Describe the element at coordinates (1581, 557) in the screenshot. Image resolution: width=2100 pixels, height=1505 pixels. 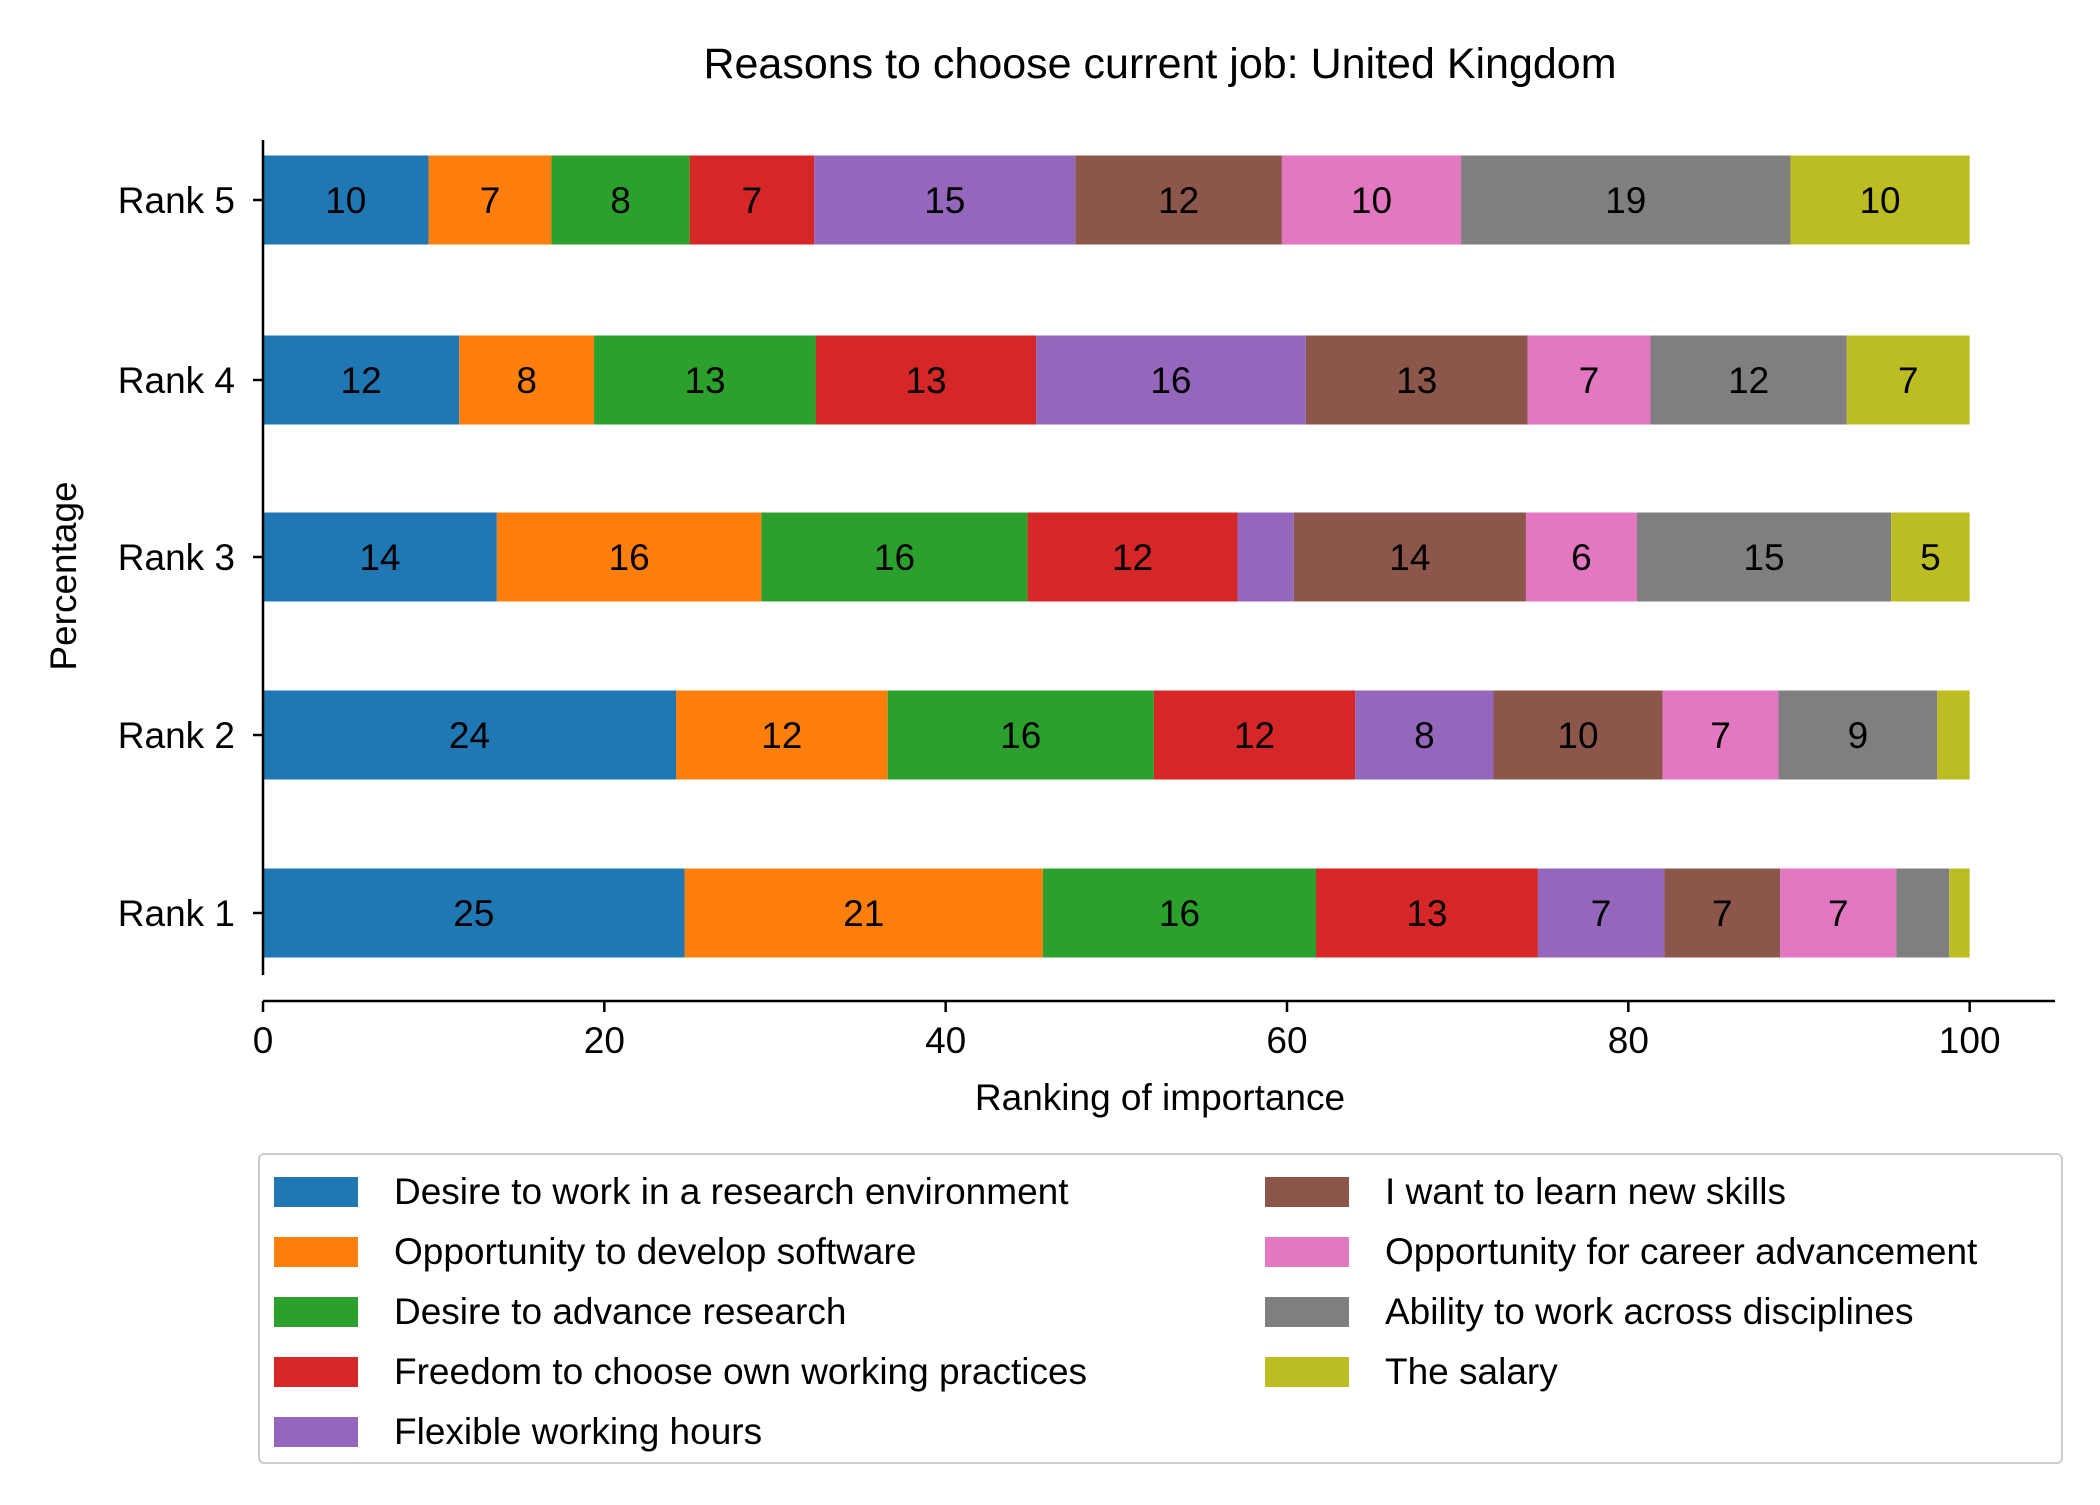
I see `bar-value-label: 6` at that location.